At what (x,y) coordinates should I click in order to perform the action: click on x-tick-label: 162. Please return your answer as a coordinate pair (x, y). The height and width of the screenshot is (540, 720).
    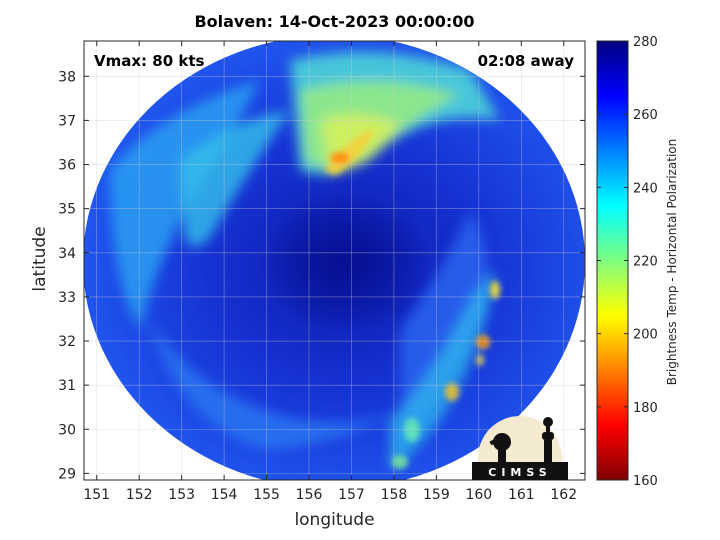
    Looking at the image, I should click on (563, 495).